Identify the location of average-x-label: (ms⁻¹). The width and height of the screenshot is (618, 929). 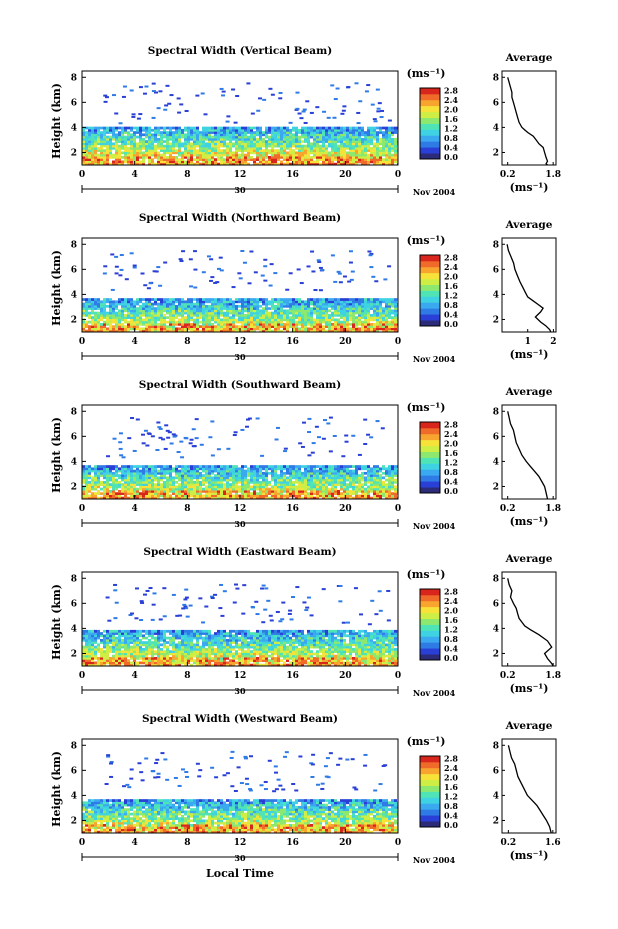
(529, 688).